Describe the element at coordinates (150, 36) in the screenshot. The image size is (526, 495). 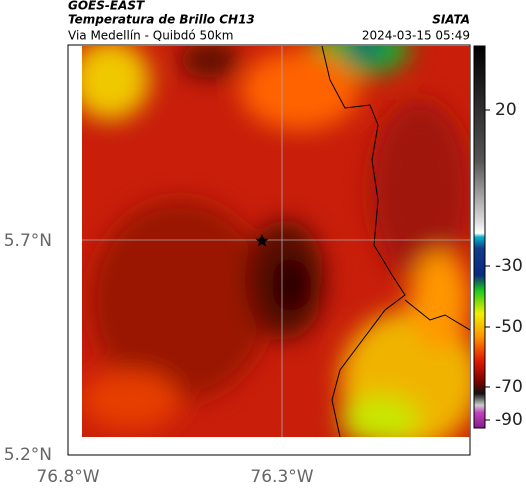
I see `route: Via Medellín - Quibdó 50km` at that location.